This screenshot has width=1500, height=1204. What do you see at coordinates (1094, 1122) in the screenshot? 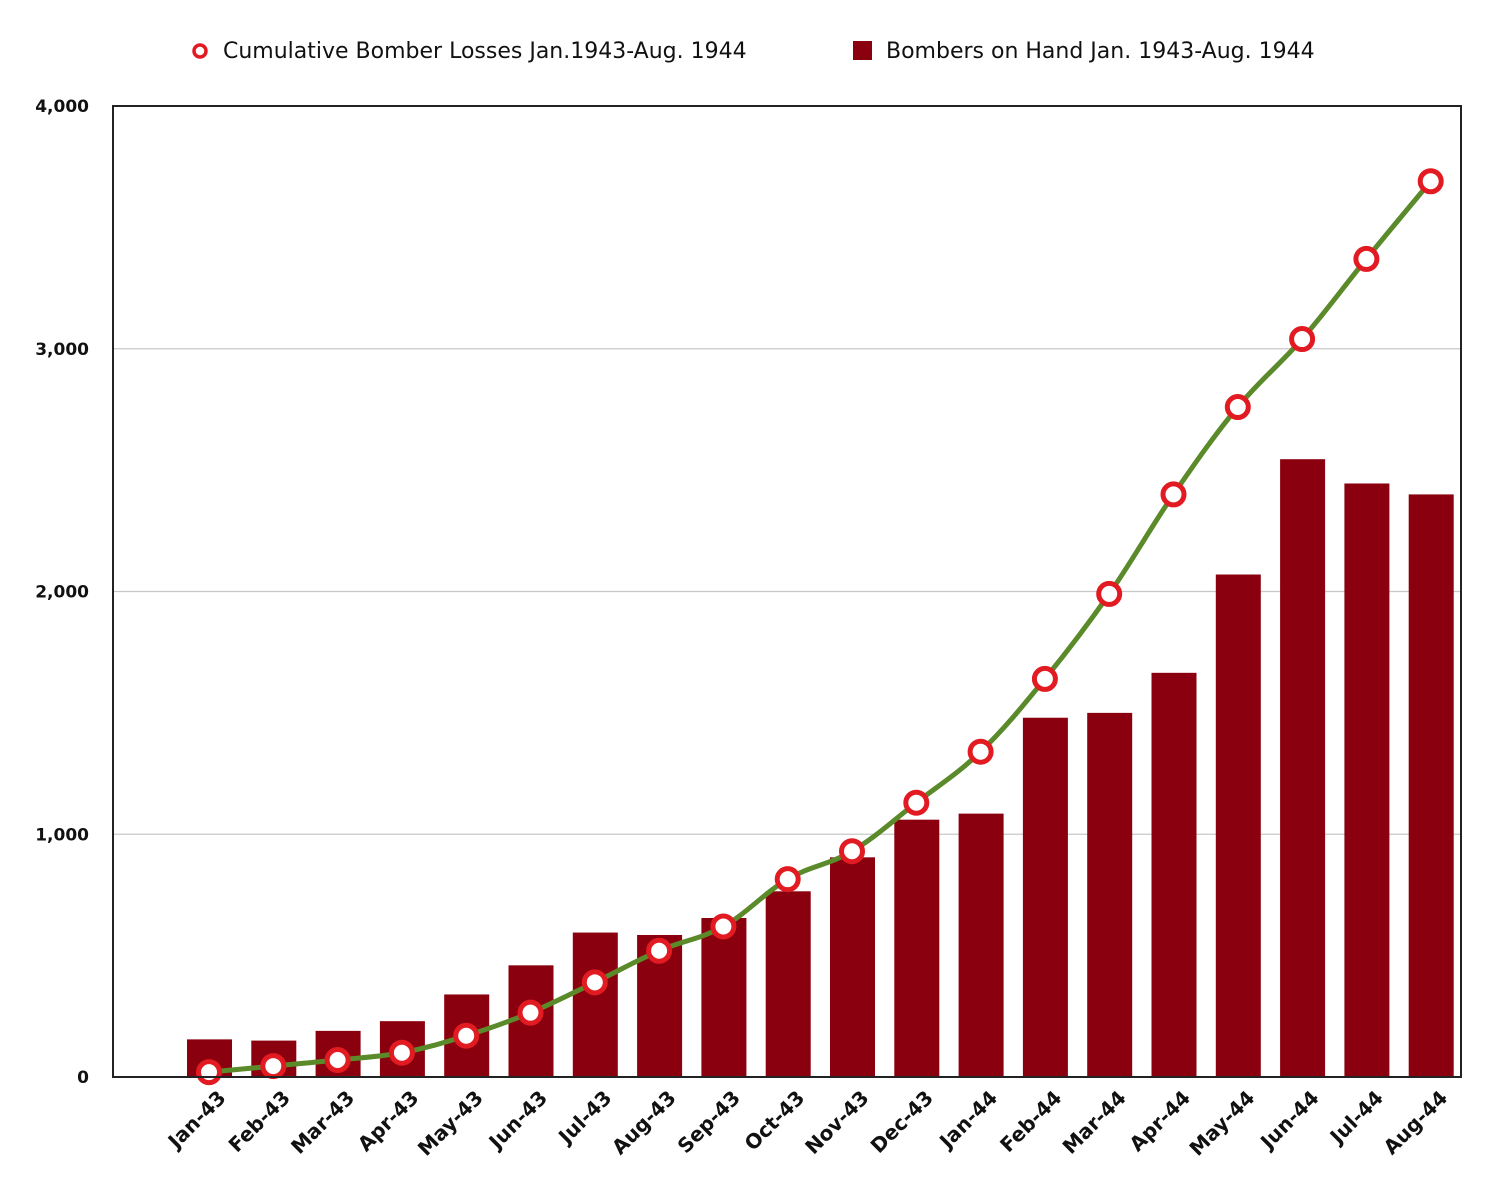
I see `x-tick-label: Mar-44` at bounding box center [1094, 1122].